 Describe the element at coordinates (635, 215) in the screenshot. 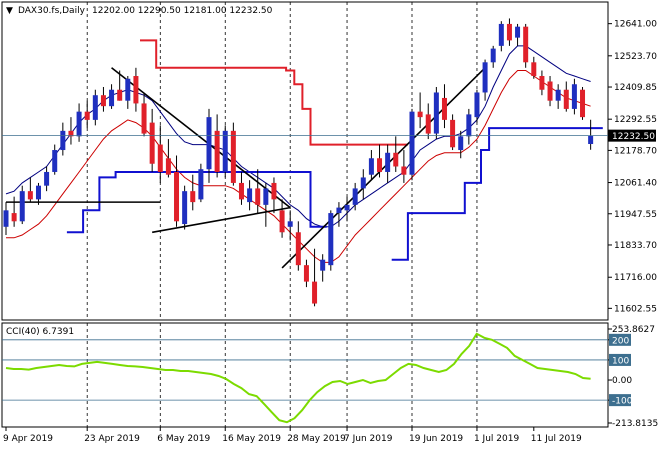

I see `price-tick-label: 11947.55` at that location.